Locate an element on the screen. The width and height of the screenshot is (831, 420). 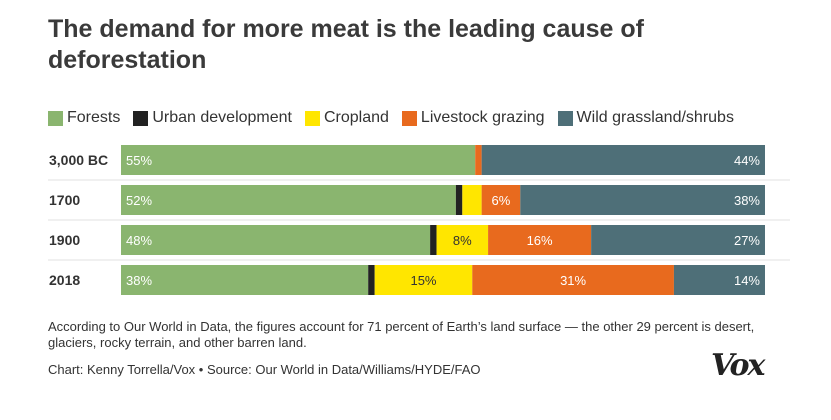
category-label-1700: 1700 is located at coordinates (64, 200).